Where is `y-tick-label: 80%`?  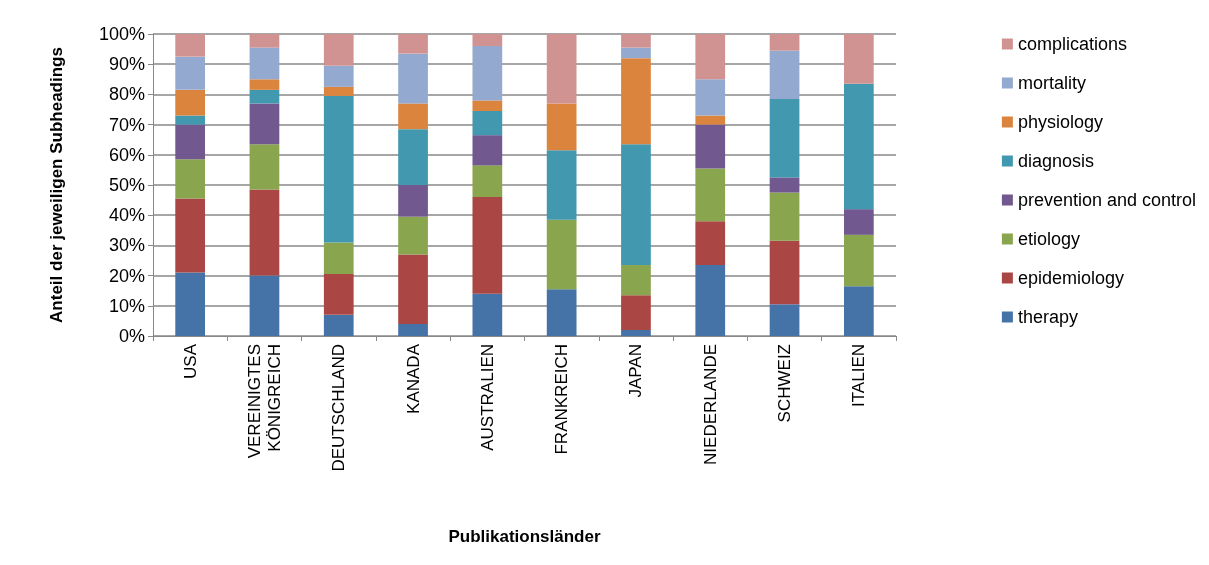 y-tick-label: 80% is located at coordinates (126, 94).